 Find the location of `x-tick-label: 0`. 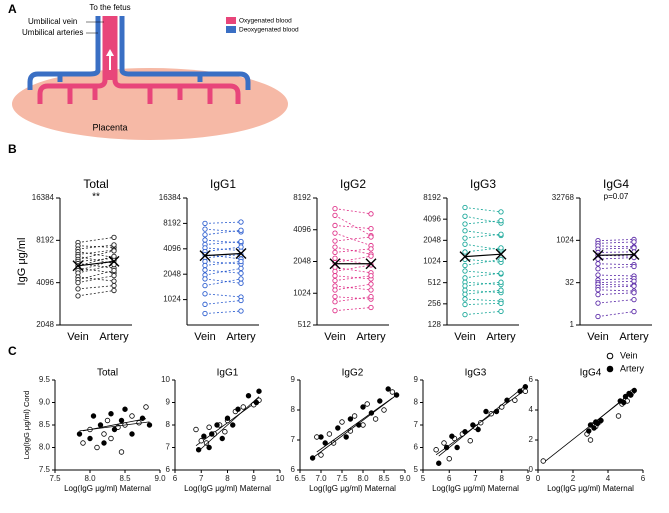

x-tick-label: 0 is located at coordinates (538, 478).